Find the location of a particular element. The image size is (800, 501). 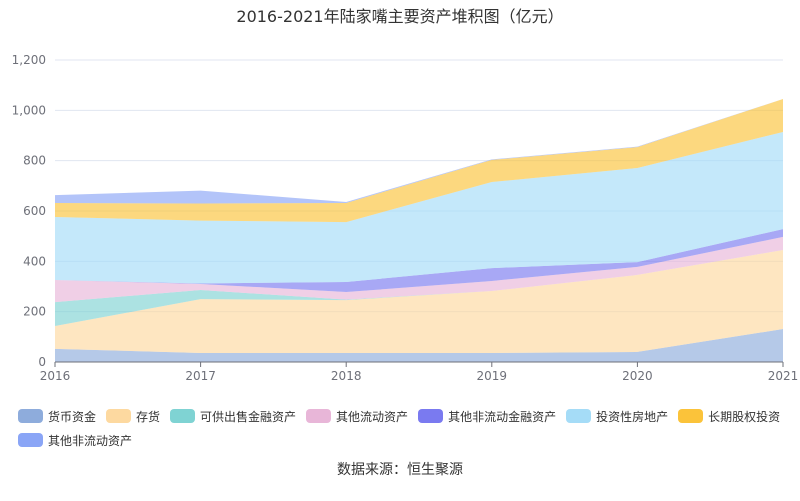

x-tick-label: 2018 is located at coordinates (346, 376).